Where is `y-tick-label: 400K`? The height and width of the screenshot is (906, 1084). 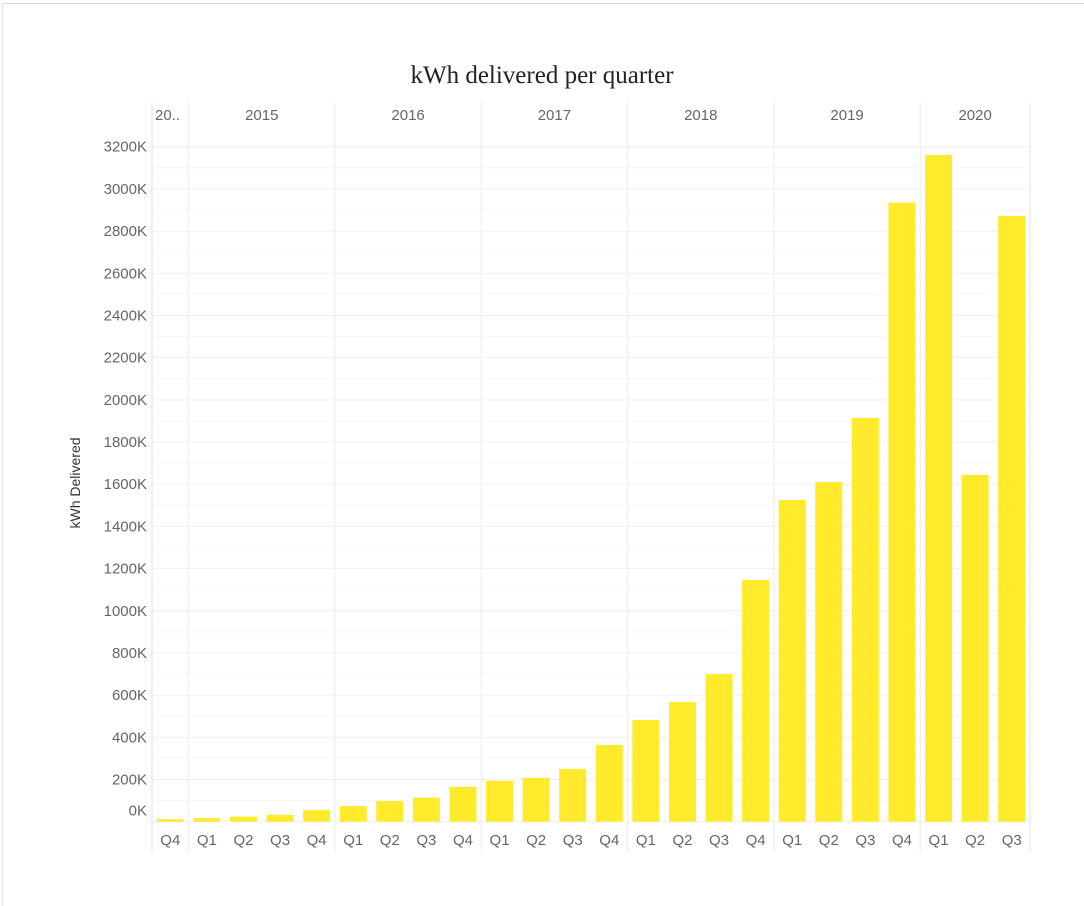 y-tick-label: 400K is located at coordinates (129, 737).